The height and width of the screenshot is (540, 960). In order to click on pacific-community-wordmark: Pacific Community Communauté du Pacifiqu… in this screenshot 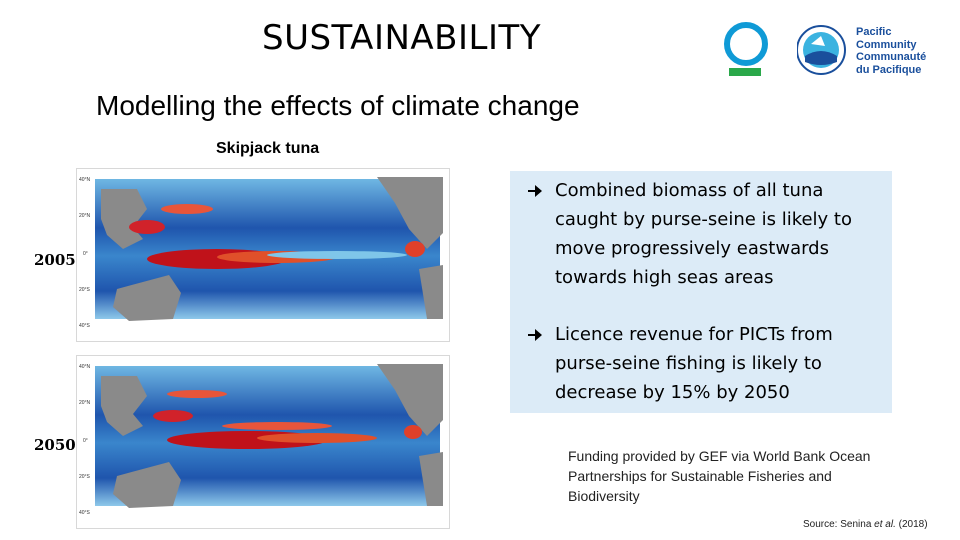, I will do `click(891, 51)`.